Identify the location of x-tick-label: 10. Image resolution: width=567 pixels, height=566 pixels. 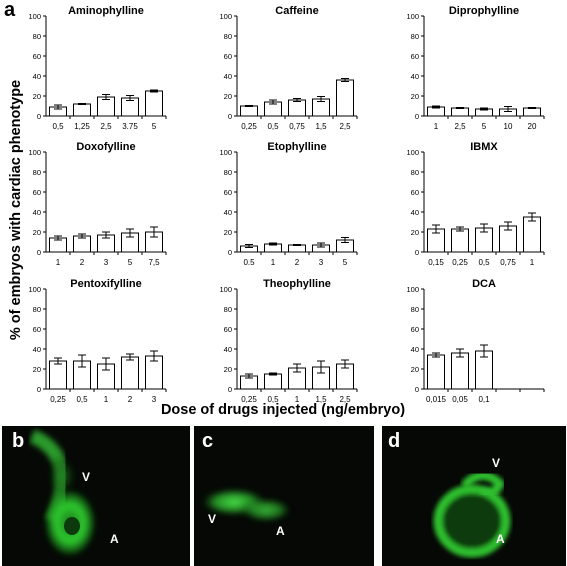
(508, 126).